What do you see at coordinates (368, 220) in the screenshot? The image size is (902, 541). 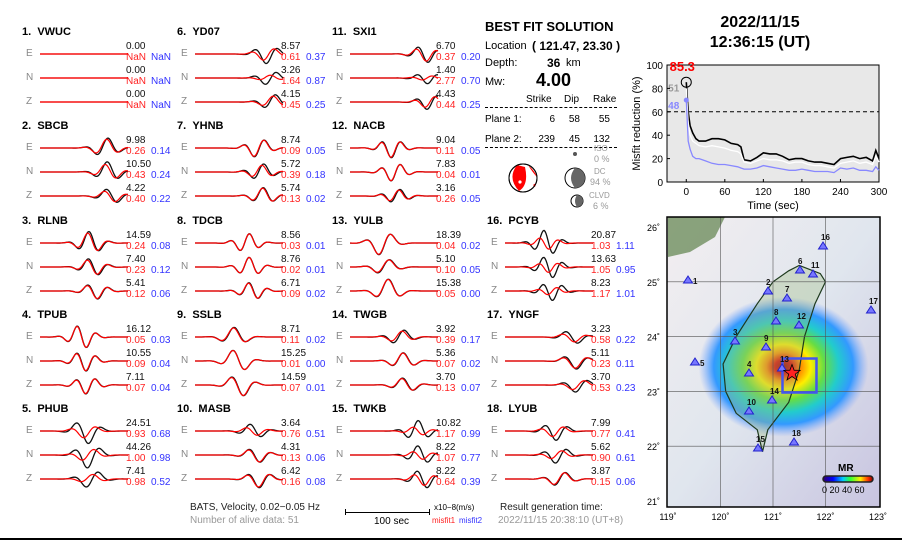 I see `station-name: YULB` at bounding box center [368, 220].